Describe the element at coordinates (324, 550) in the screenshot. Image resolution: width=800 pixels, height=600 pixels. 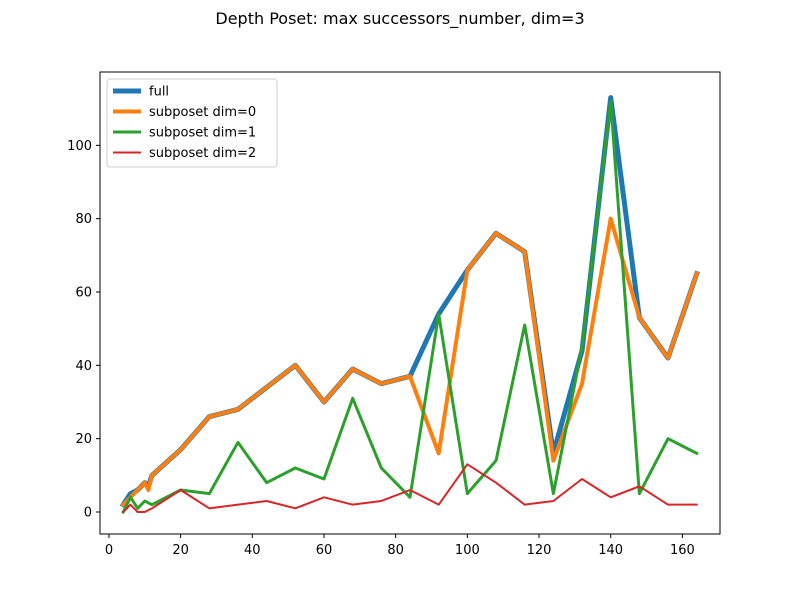
I see `x-tick-label: 60` at that location.